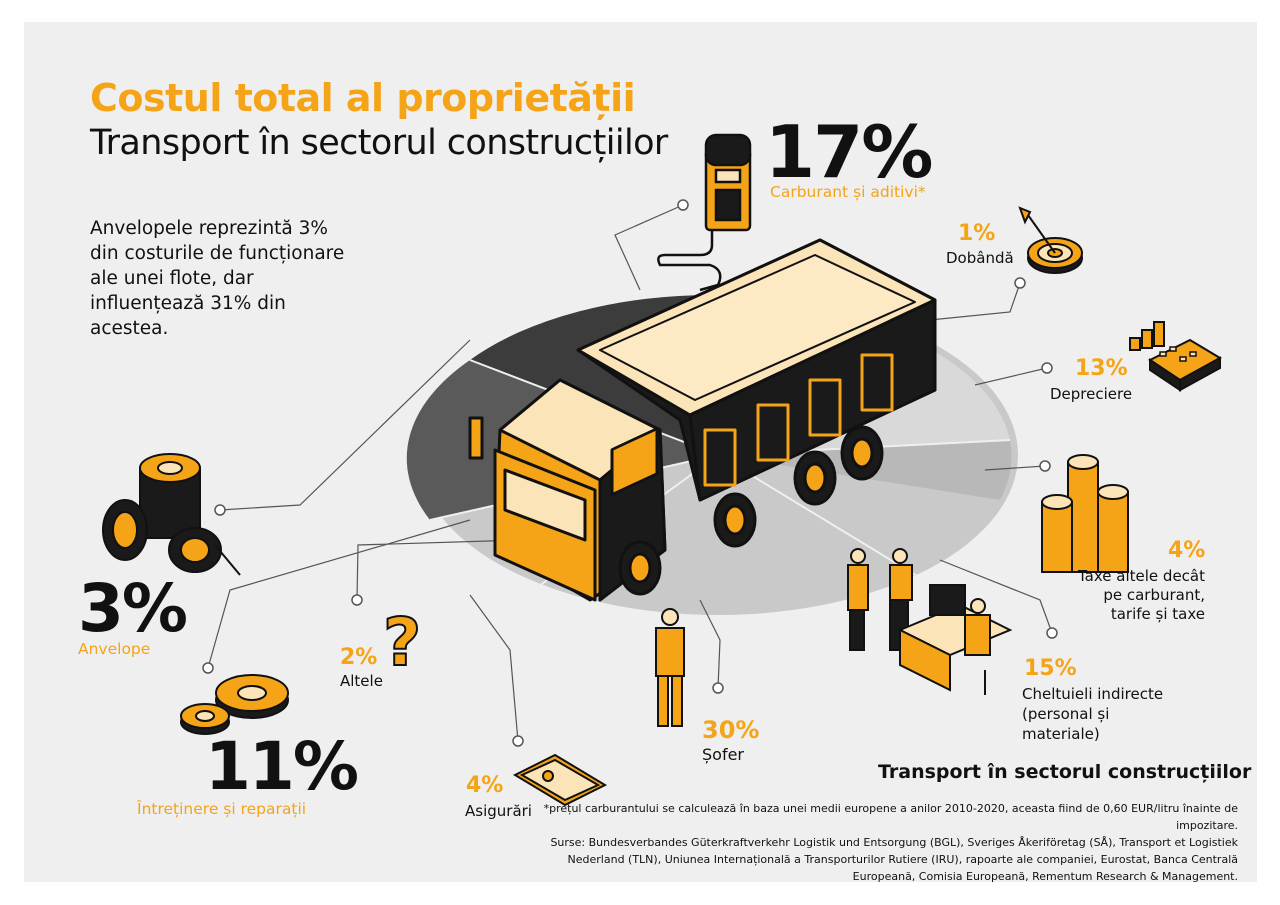 The image size is (1280, 905). Describe the element at coordinates (498, 811) in the screenshot. I see `insurance-label: Asigurări` at that location.